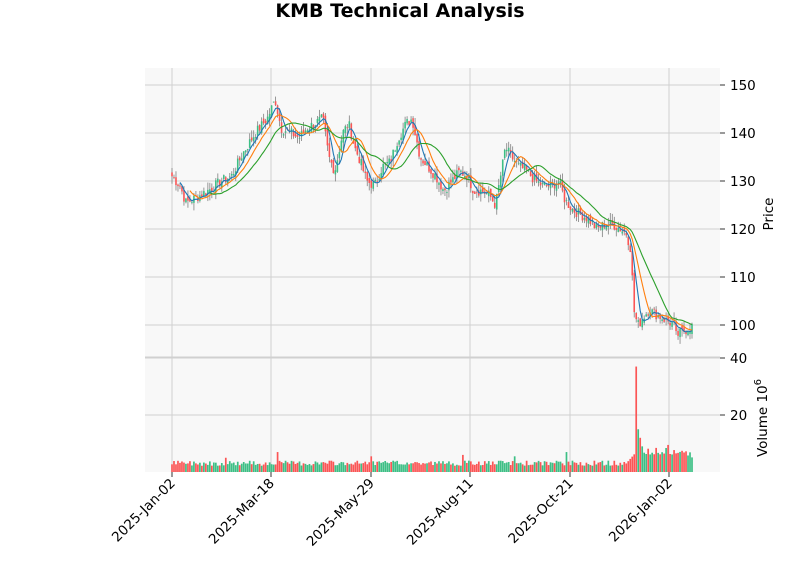 The width and height of the screenshot is (800, 575). I want to click on volume-axis-label: Volume 106, so click(762, 418).